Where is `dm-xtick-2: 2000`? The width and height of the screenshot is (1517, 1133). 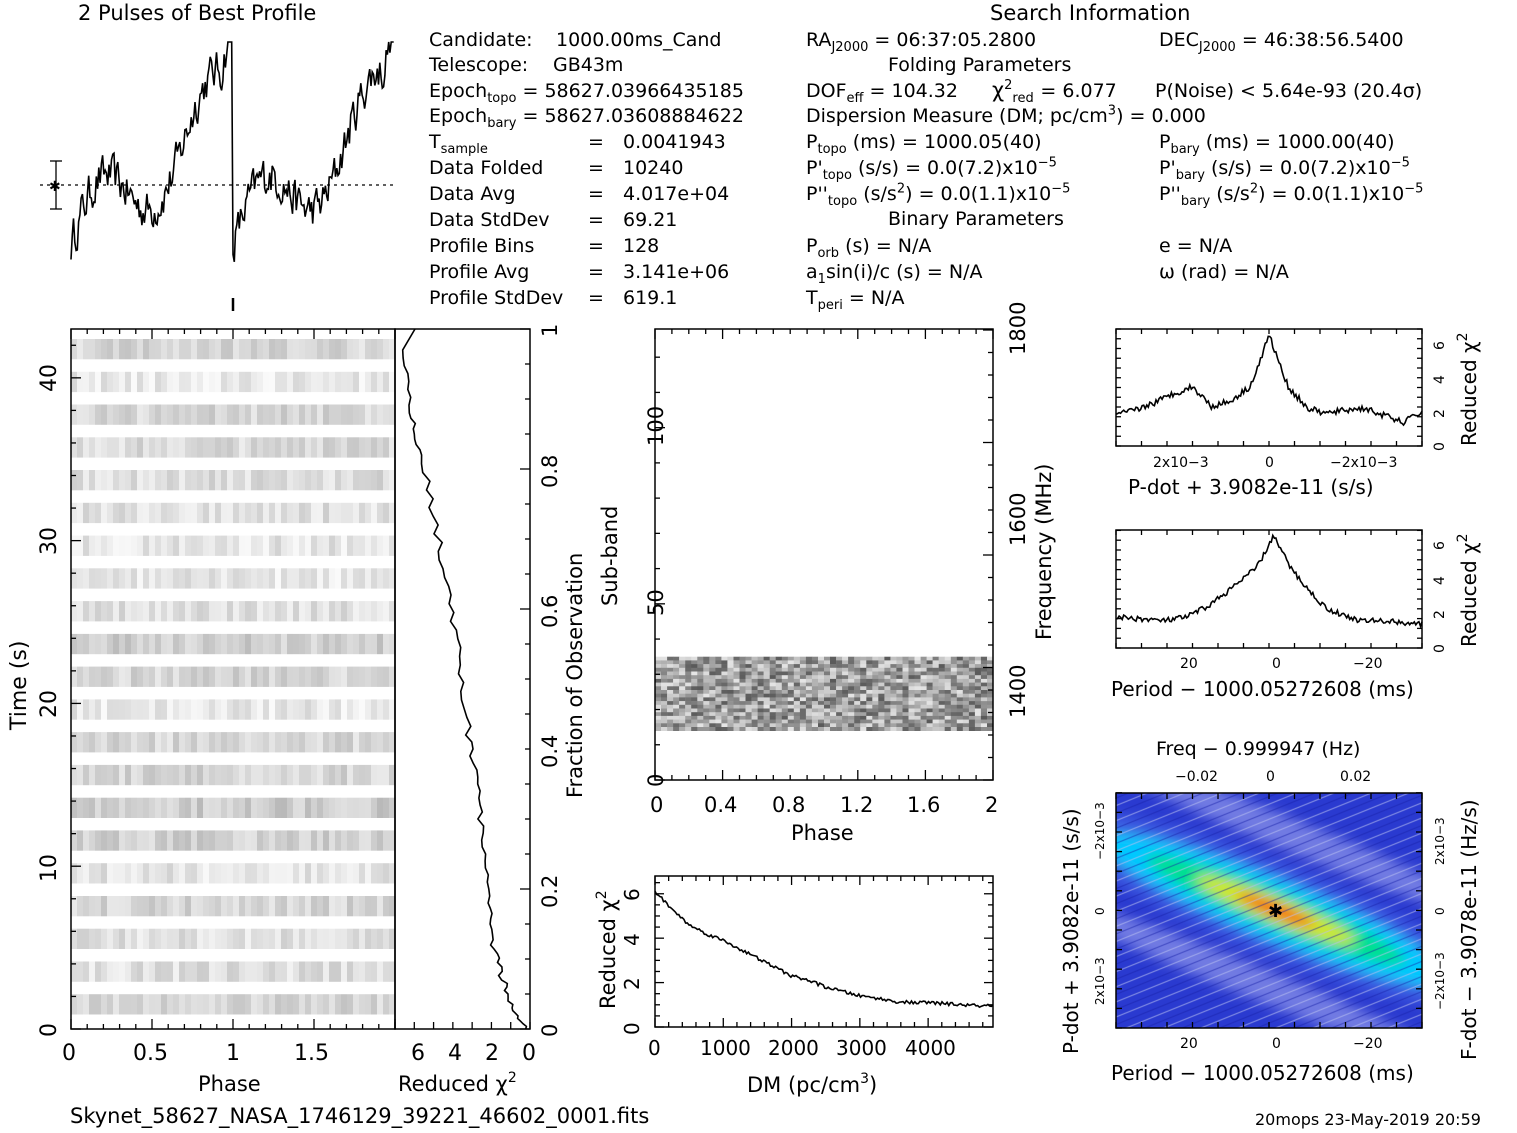
dm-xtick-2: 2000 is located at coordinates (793, 1048).